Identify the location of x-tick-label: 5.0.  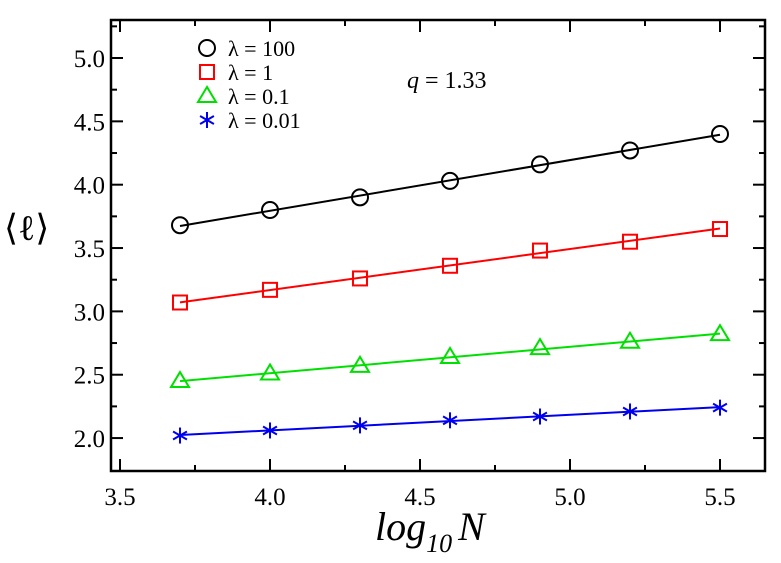
(569, 497).